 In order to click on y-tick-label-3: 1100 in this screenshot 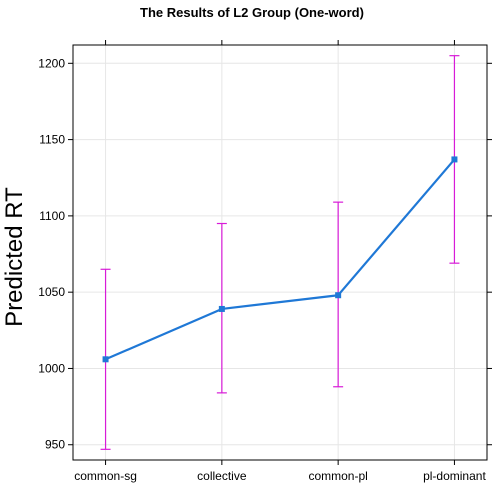, I will do `click(52, 216)`.